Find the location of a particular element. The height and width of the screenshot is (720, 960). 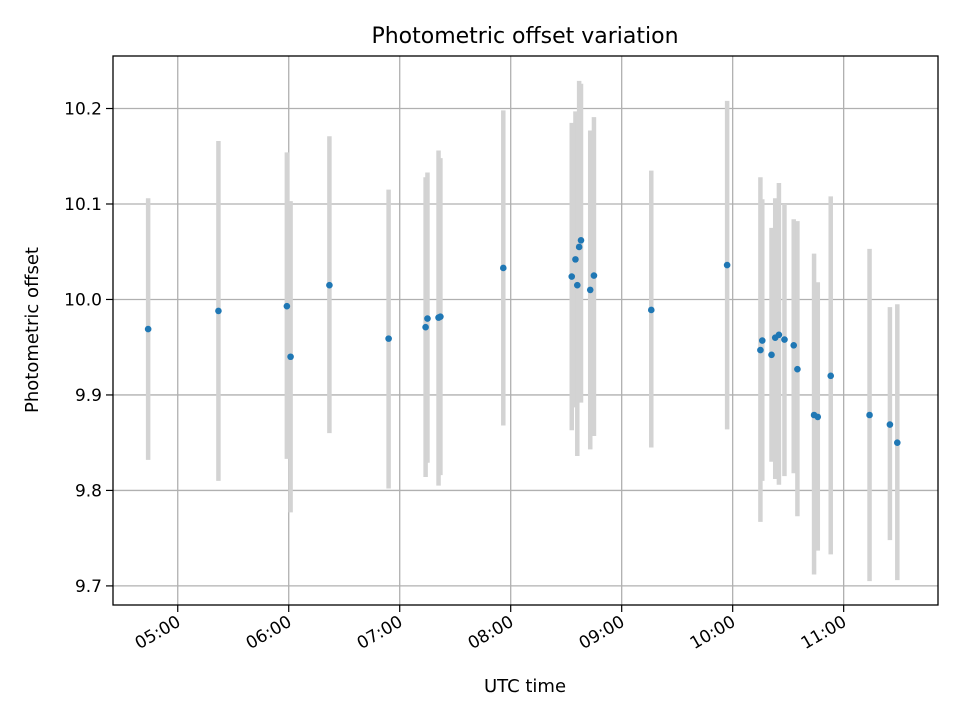

x-tick-label: 05:00 is located at coordinates (158, 633).